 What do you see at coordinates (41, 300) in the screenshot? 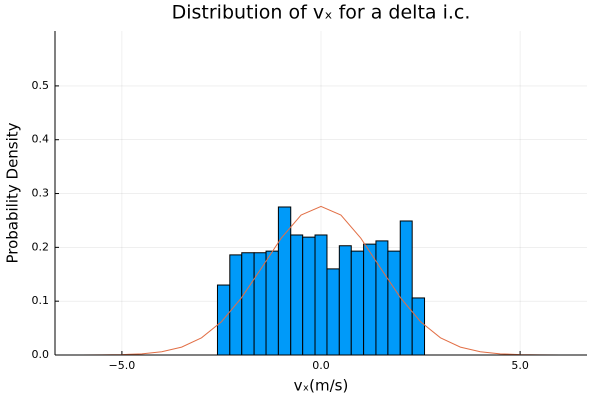
I see `y-tick-label: 0.1` at bounding box center [41, 300].